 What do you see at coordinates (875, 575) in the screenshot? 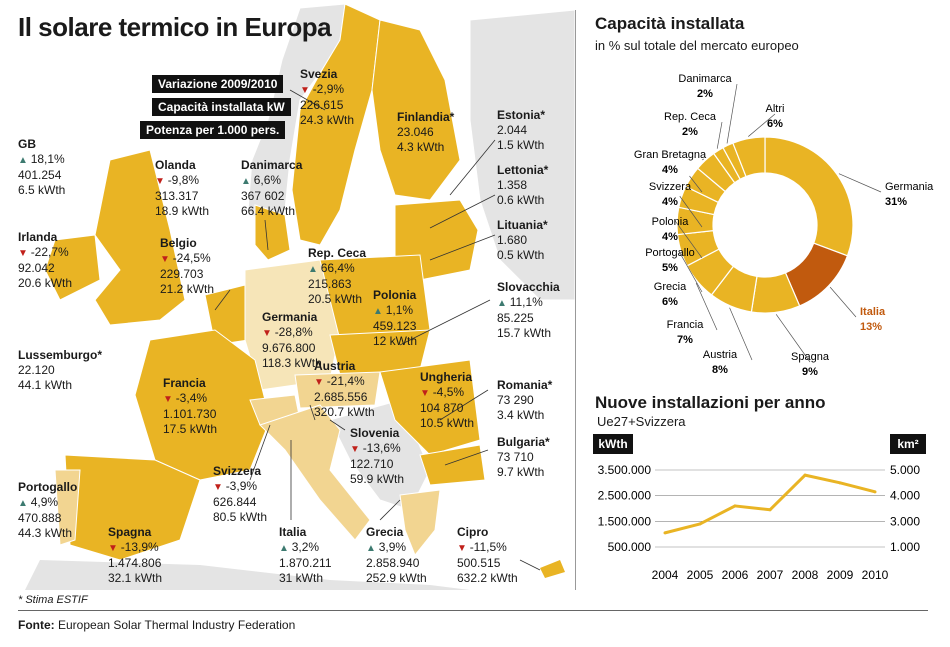
I see `x-tick-label: 2010` at bounding box center [875, 575].